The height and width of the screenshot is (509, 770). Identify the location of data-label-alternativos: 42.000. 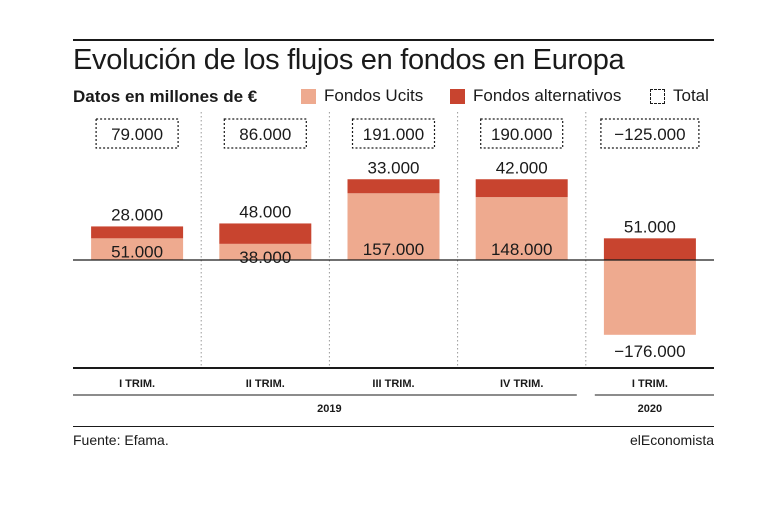
(522, 167).